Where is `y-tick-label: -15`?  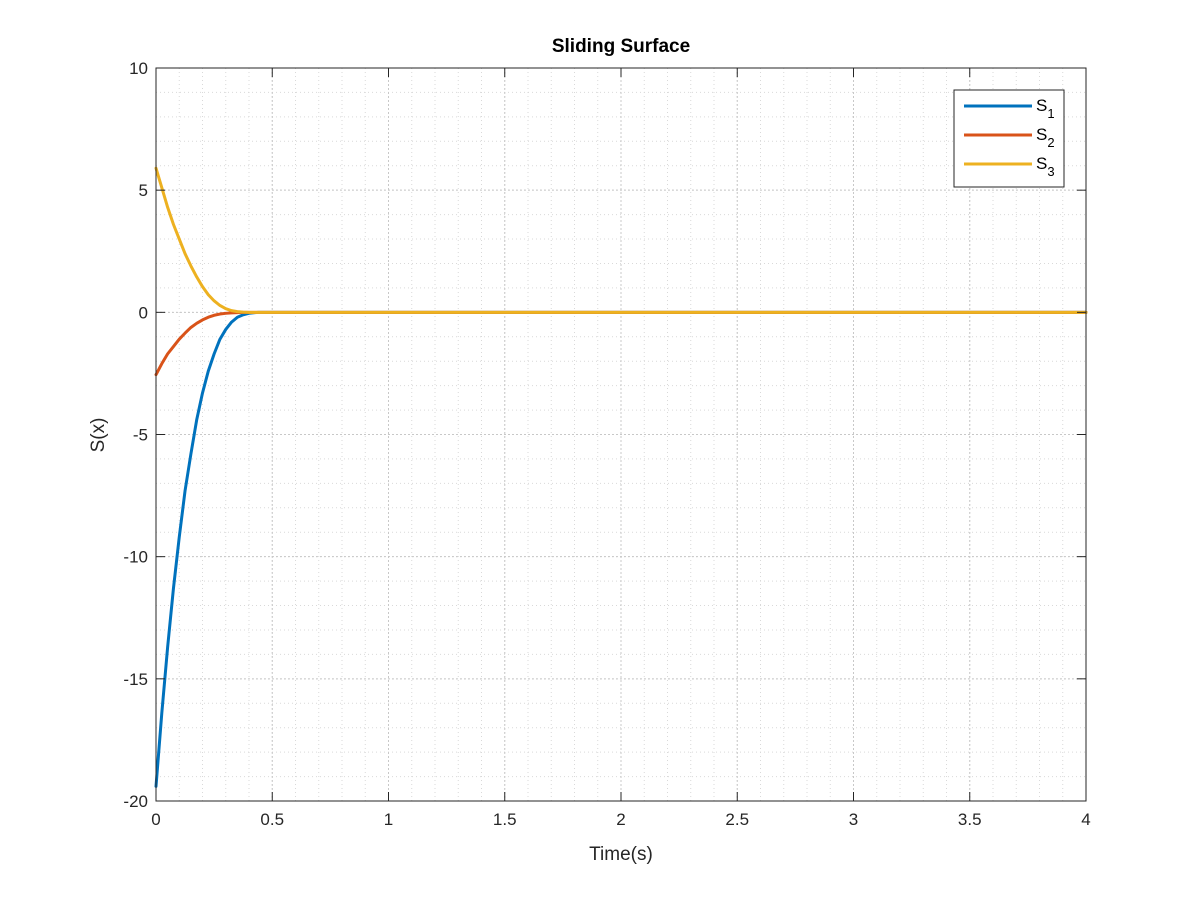
y-tick-label: -15 is located at coordinates (135, 679).